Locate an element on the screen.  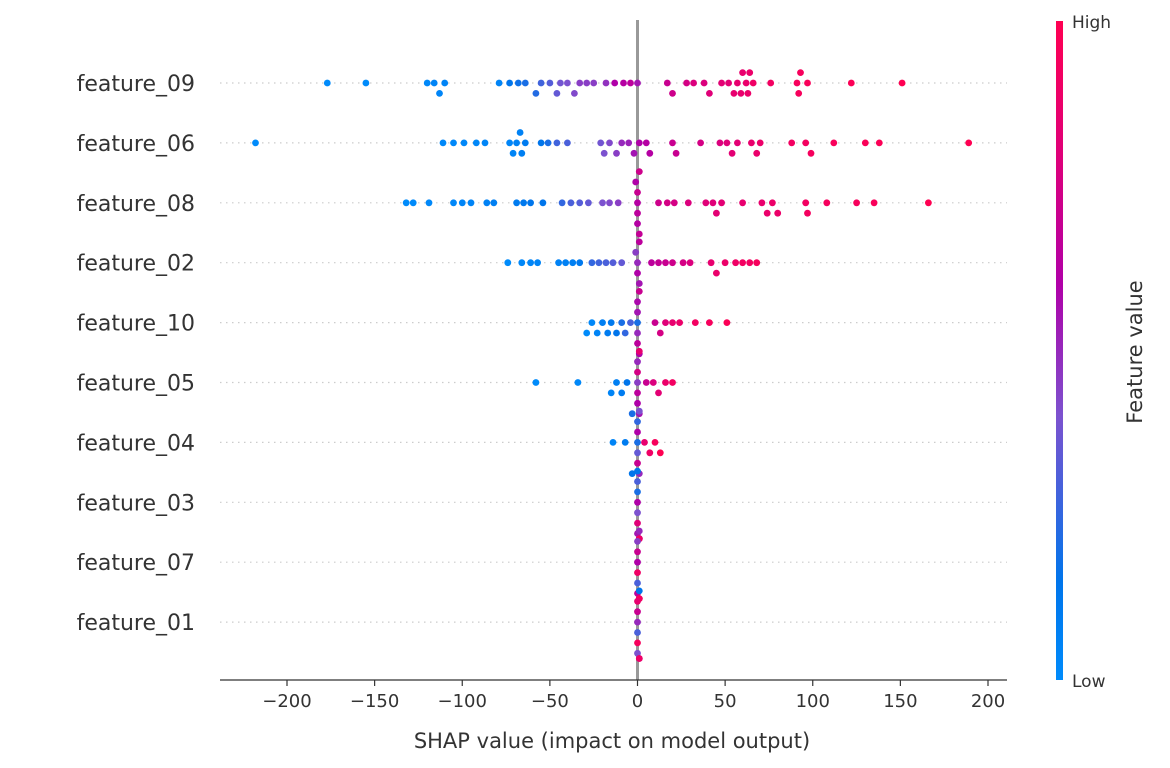
x-tick-label: −50 is located at coordinates (550, 701).